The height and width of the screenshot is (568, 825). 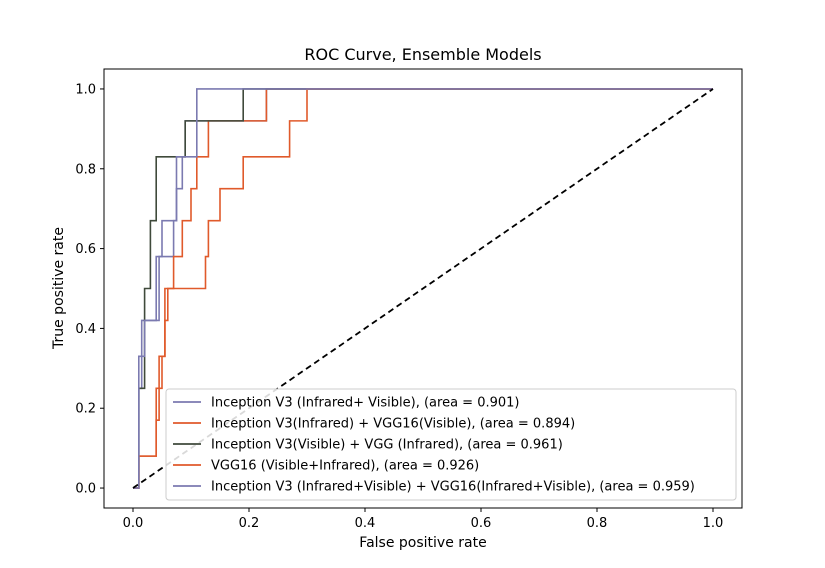 What do you see at coordinates (597, 523) in the screenshot?
I see `x-tick-label: 0.8` at bounding box center [597, 523].